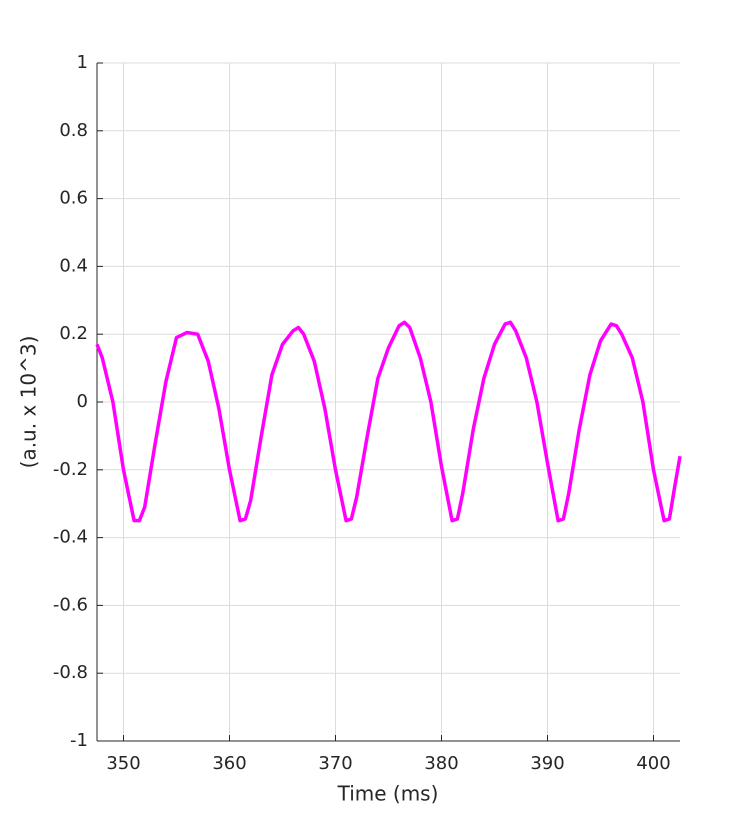 The image size is (750, 833). I want to click on x-tick-label: 400, so click(653, 763).